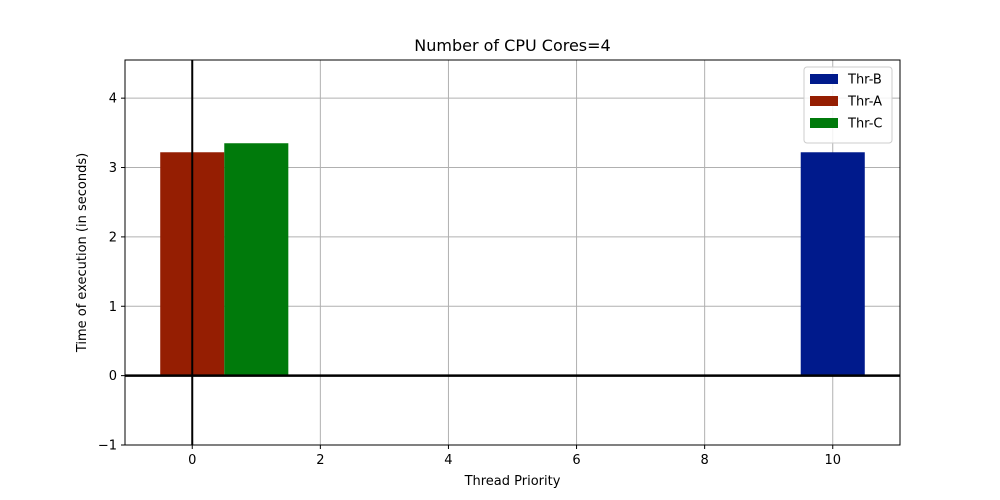 The width and height of the screenshot is (1000, 500). What do you see at coordinates (864, 80) in the screenshot?
I see `legend-label-thr-b: Thr-B` at bounding box center [864, 80].